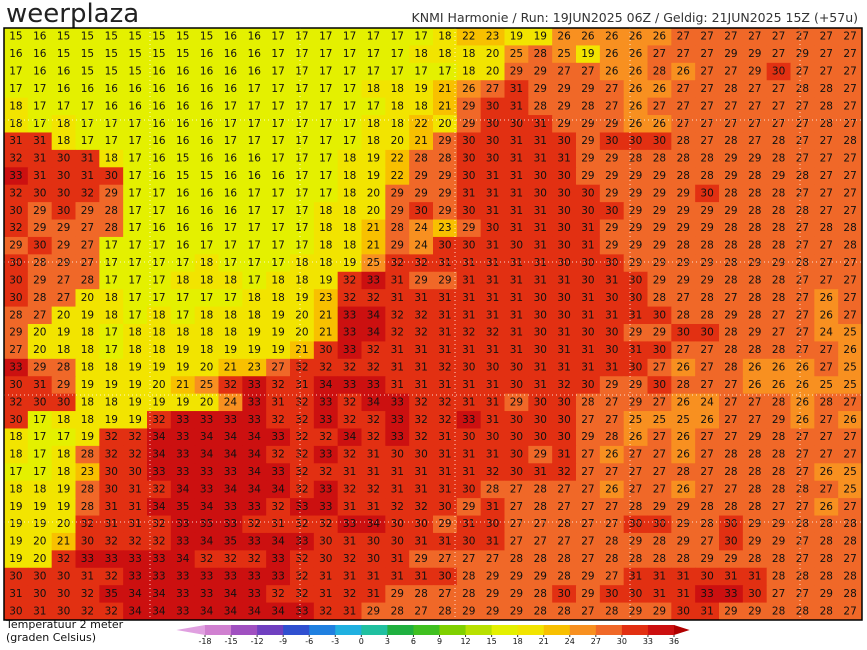 This screenshot has width=867, height=650. I want to click on colorbar-tick-label: 12, so click(465, 641).